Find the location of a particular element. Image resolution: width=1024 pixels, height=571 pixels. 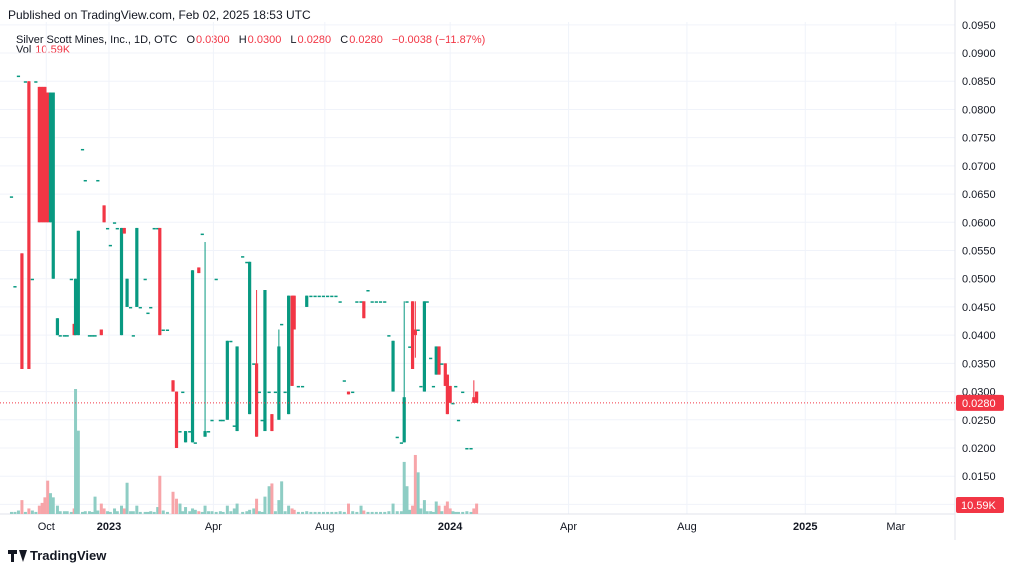

high-value: 0.0300 is located at coordinates (264, 40).